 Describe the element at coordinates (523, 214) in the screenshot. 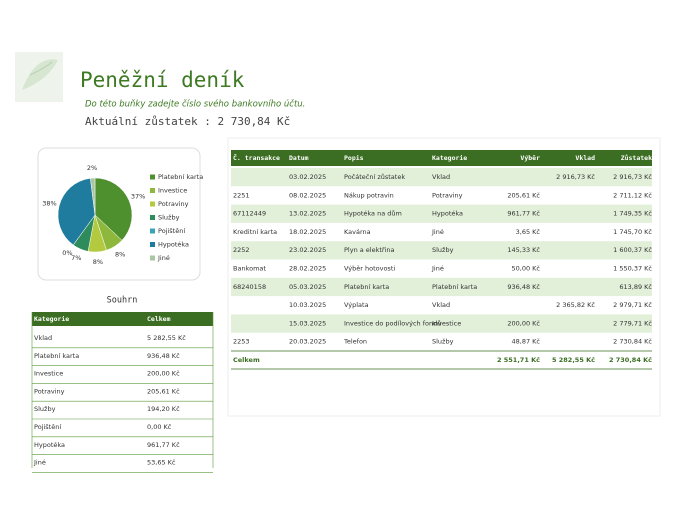

I see `cell: 961,77 Kč` at that location.